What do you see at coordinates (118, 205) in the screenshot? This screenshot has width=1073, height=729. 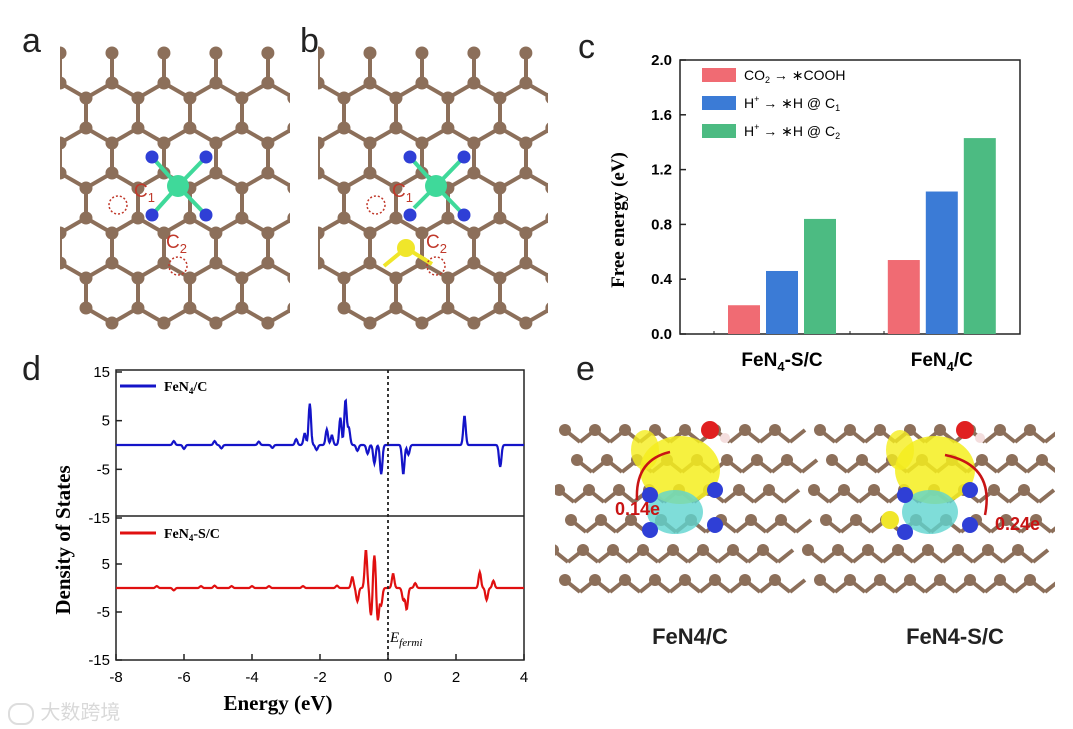 I see `site-c1-marker` at bounding box center [118, 205].